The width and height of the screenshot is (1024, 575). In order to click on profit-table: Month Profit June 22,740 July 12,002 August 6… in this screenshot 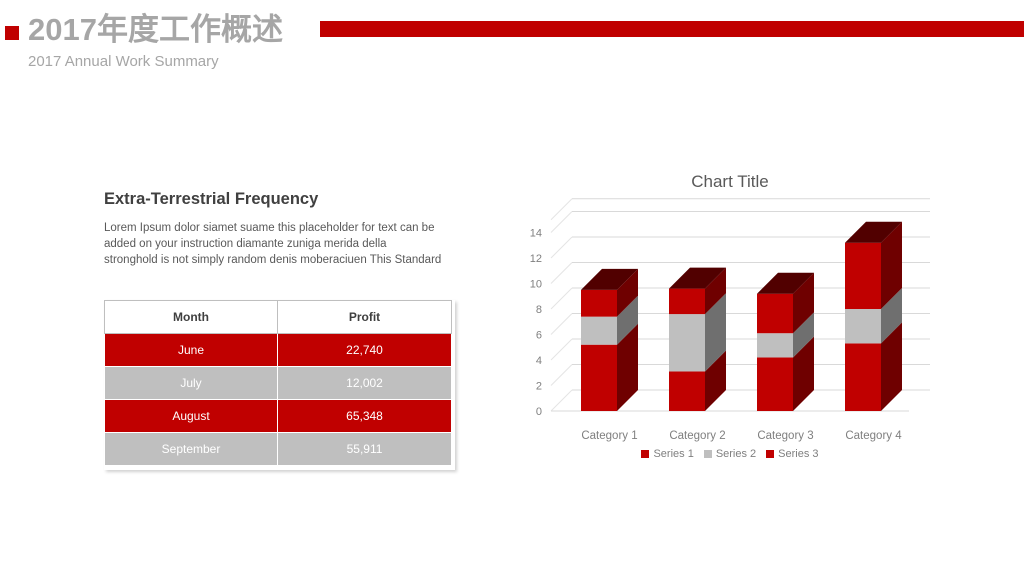, I will do `click(278, 383)`.